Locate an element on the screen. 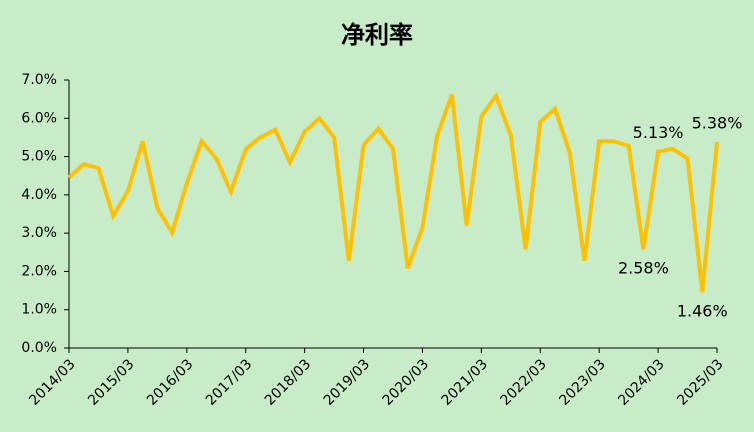 This screenshot has width=754, height=432. y-tick-label: 7.0% is located at coordinates (39, 80).